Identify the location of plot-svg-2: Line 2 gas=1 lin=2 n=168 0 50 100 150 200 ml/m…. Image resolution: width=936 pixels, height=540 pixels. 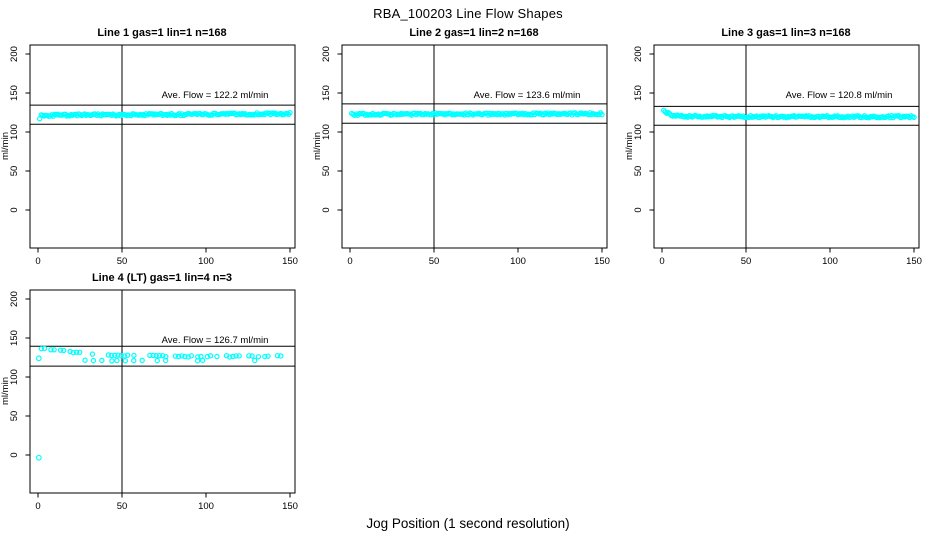
(461, 147).